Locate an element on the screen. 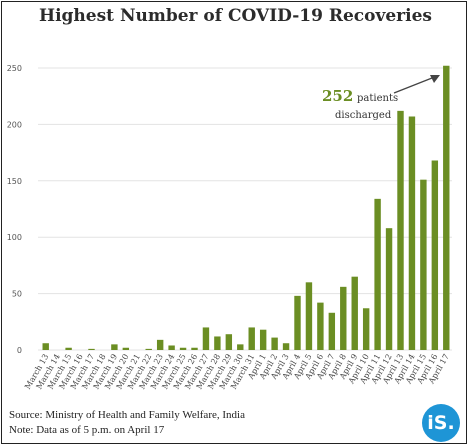 The width and height of the screenshot is (471, 448). y-tick-label: 50 is located at coordinates (17, 294).